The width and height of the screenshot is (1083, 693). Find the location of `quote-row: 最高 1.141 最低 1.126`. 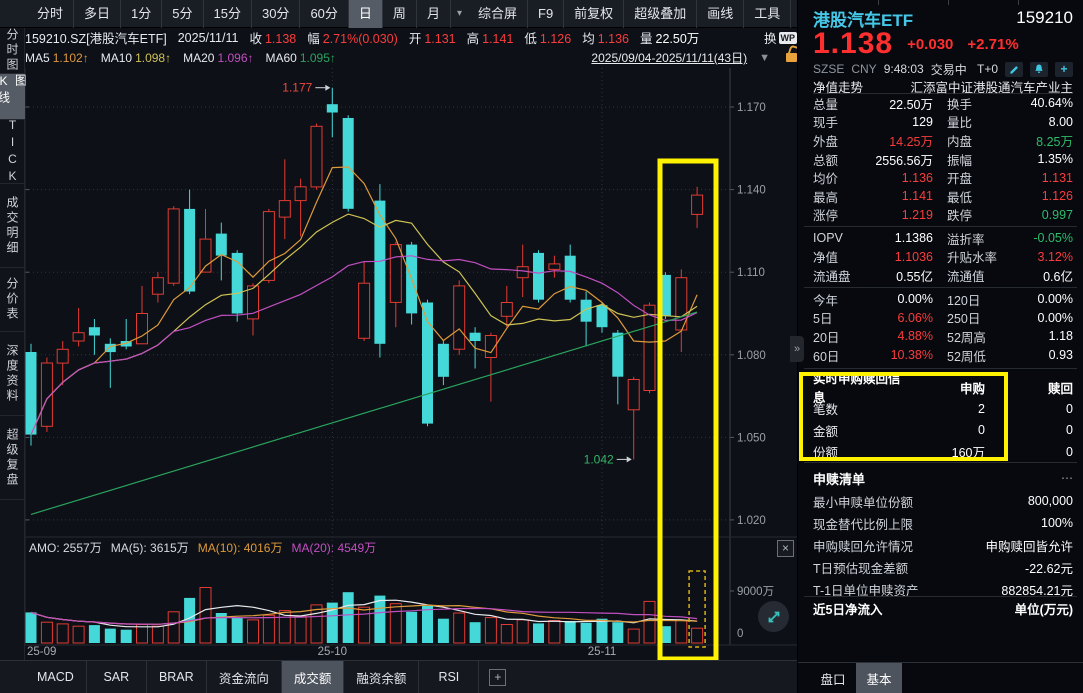

quote-row: 最高 1.141 最低 1.126 is located at coordinates (943, 196).